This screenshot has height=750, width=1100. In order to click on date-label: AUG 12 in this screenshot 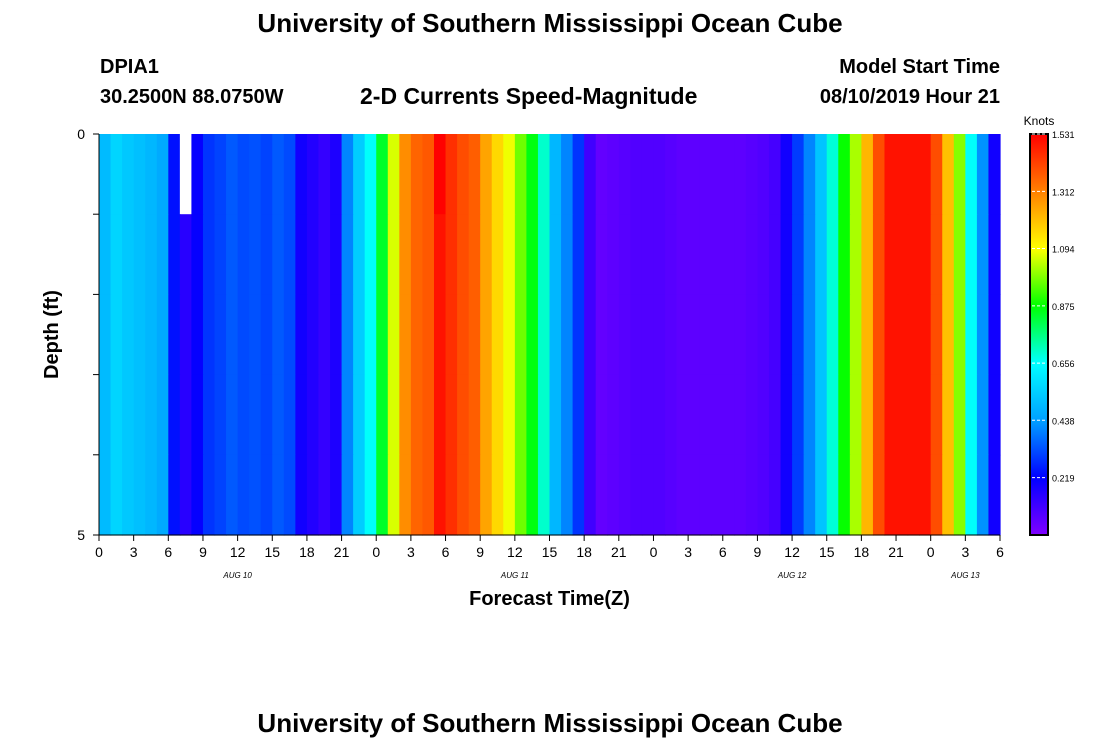, I will do `click(792, 575)`.